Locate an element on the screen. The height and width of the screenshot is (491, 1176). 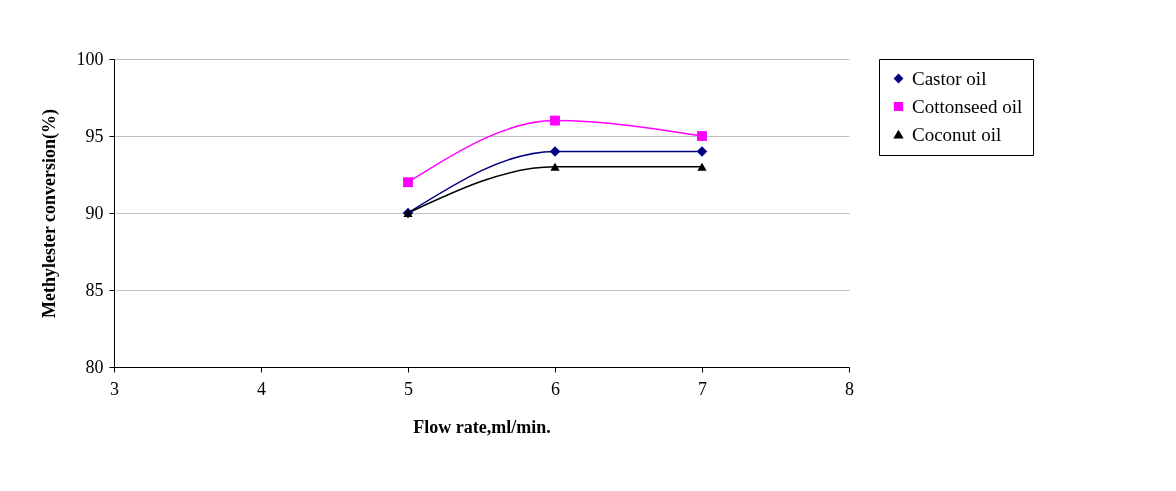
y-axis-title: Methylester conversion(%) is located at coordinates (49, 213).